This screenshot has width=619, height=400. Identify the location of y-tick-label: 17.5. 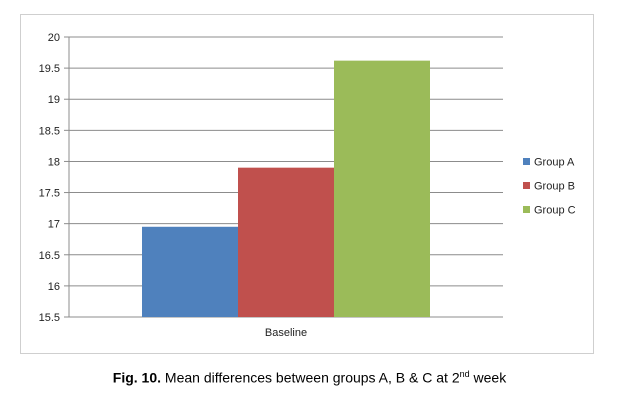
(49, 194).